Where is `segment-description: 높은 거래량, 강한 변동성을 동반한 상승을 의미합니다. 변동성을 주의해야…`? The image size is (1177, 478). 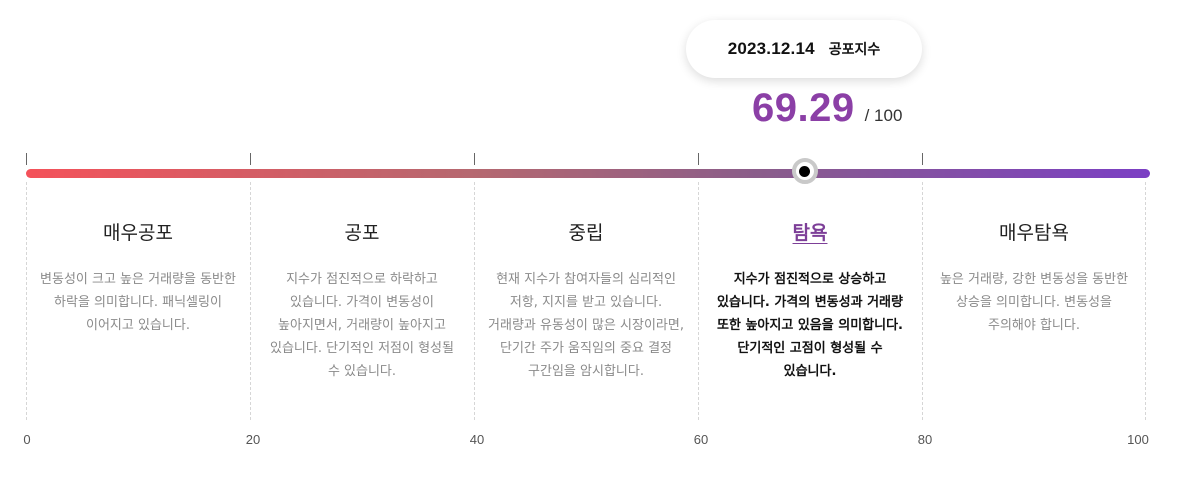 segment-description: 높은 거래량, 강한 변동성을 동반한 상승을 의미합니다. 변동성을 주의해야… is located at coordinates (1034, 302).